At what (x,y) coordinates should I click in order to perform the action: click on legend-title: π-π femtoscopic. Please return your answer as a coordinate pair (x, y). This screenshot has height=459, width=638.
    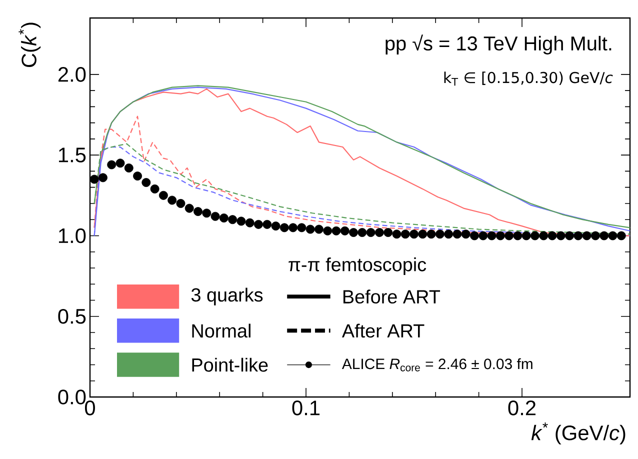
    Looking at the image, I should click on (357, 266).